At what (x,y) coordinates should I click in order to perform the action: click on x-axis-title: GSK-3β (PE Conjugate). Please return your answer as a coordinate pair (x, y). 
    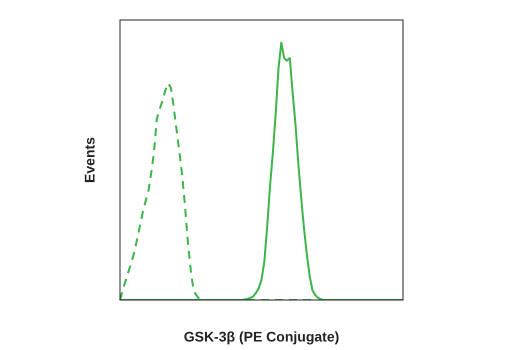
    Looking at the image, I should click on (262, 336).